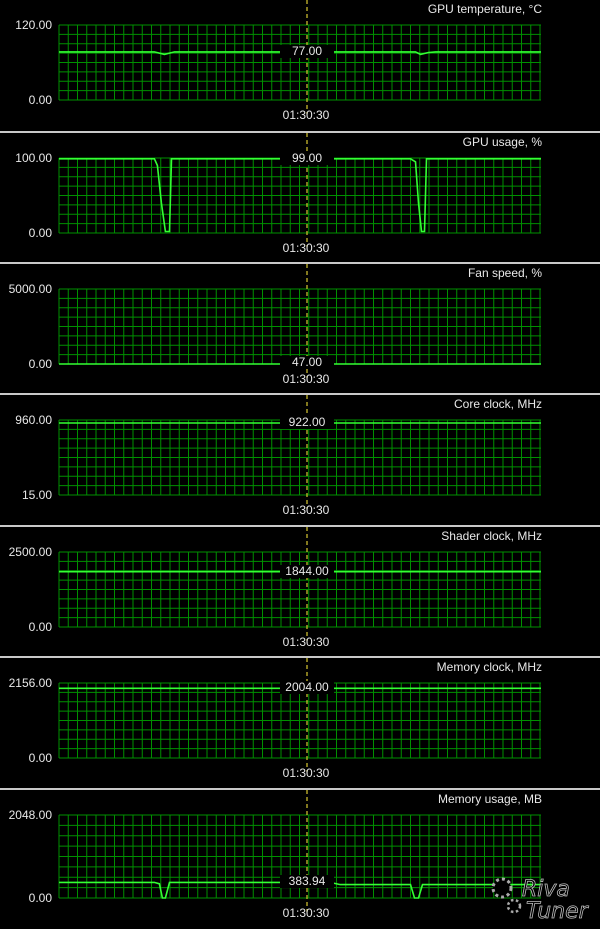 The image size is (600, 929). What do you see at coordinates (36, 495) in the screenshot?
I see `y-min-label: 15.00` at bounding box center [36, 495].